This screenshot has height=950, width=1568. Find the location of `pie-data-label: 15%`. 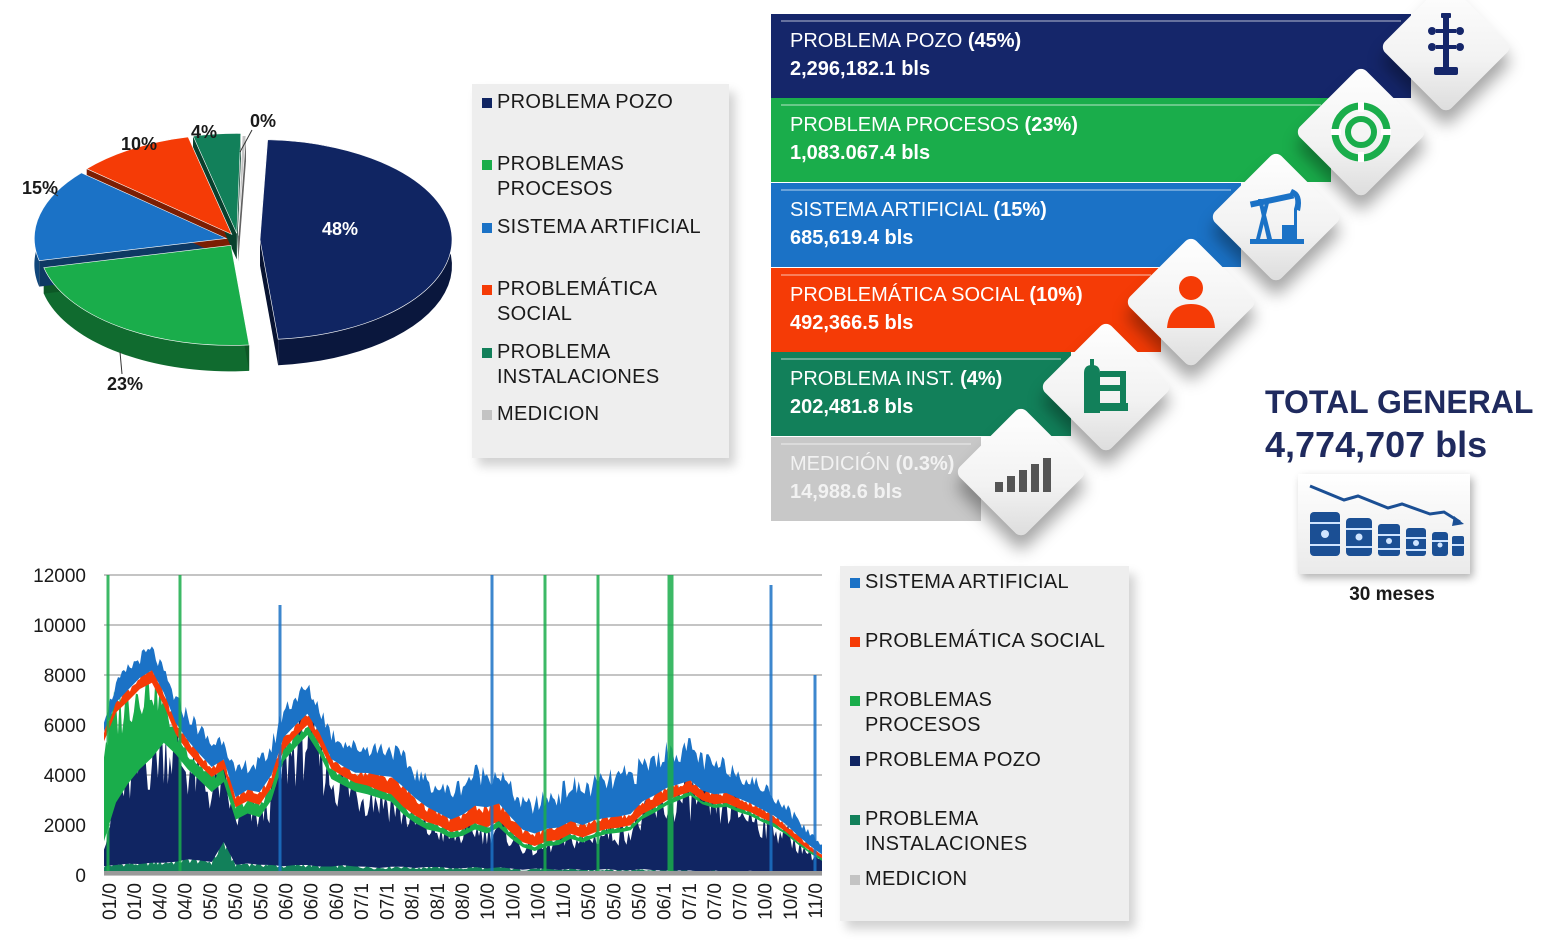

pie-data-label: 15% is located at coordinates (40, 188).